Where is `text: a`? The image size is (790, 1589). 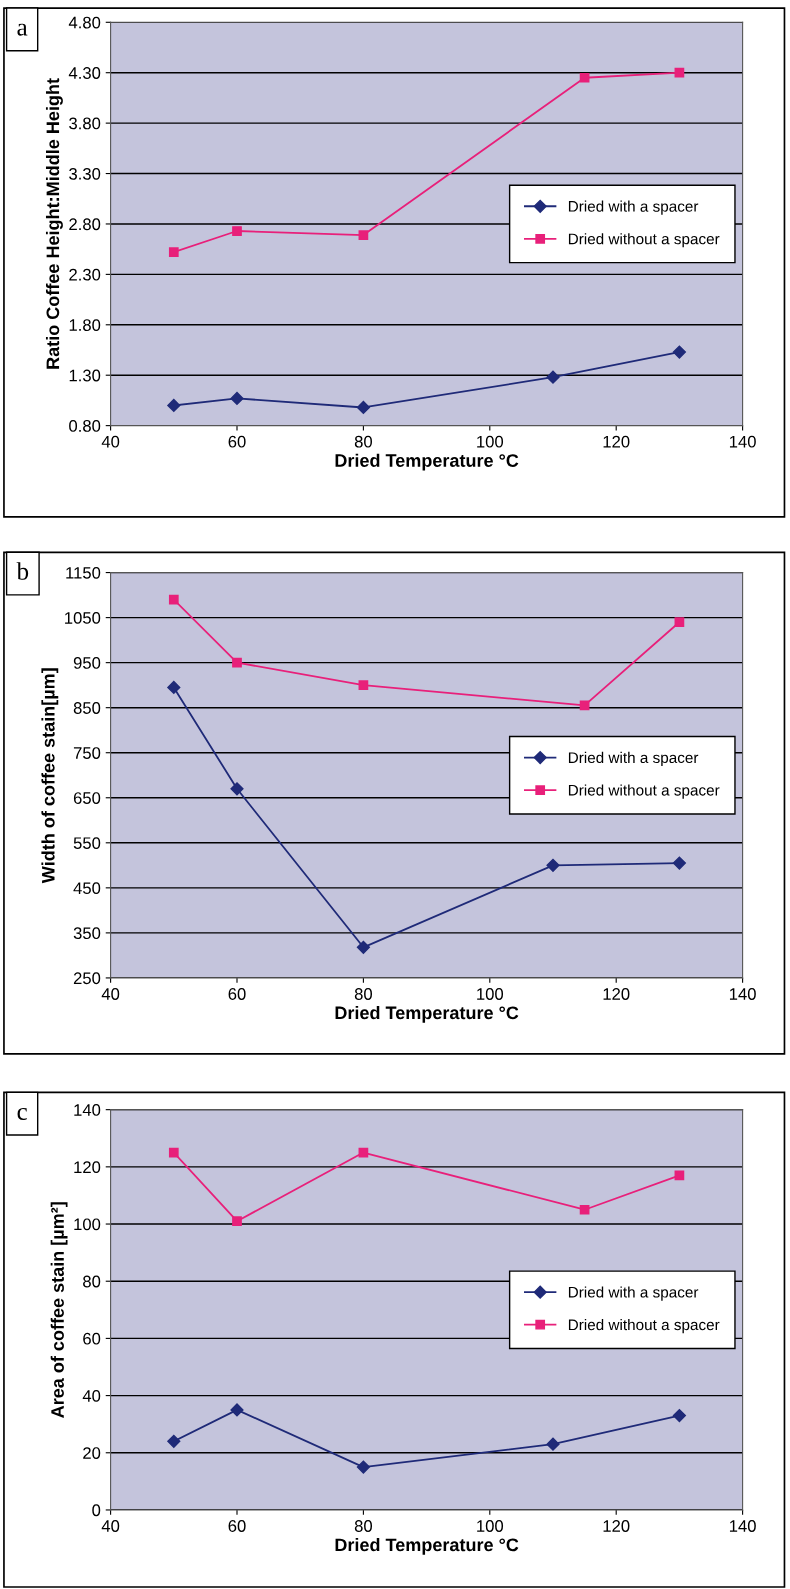
text: a is located at coordinates (22, 29).